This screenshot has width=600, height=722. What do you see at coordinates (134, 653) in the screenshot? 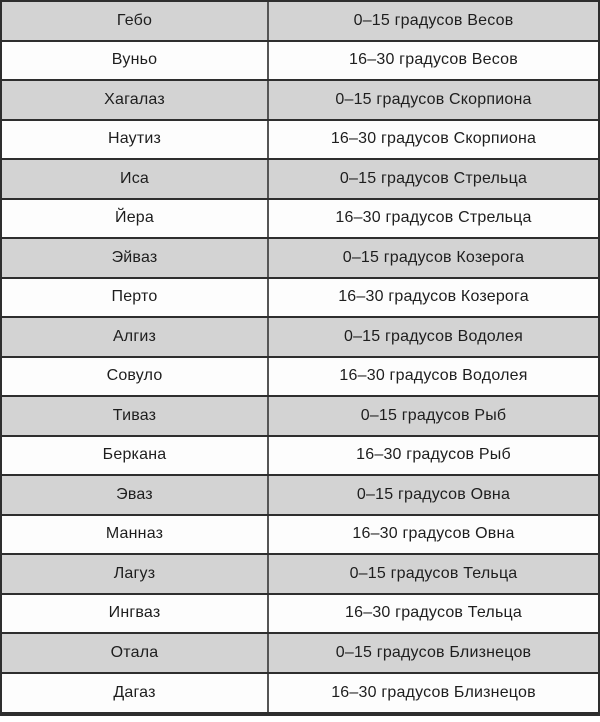
I see `rune-name-cell: Отала` at bounding box center [134, 653].